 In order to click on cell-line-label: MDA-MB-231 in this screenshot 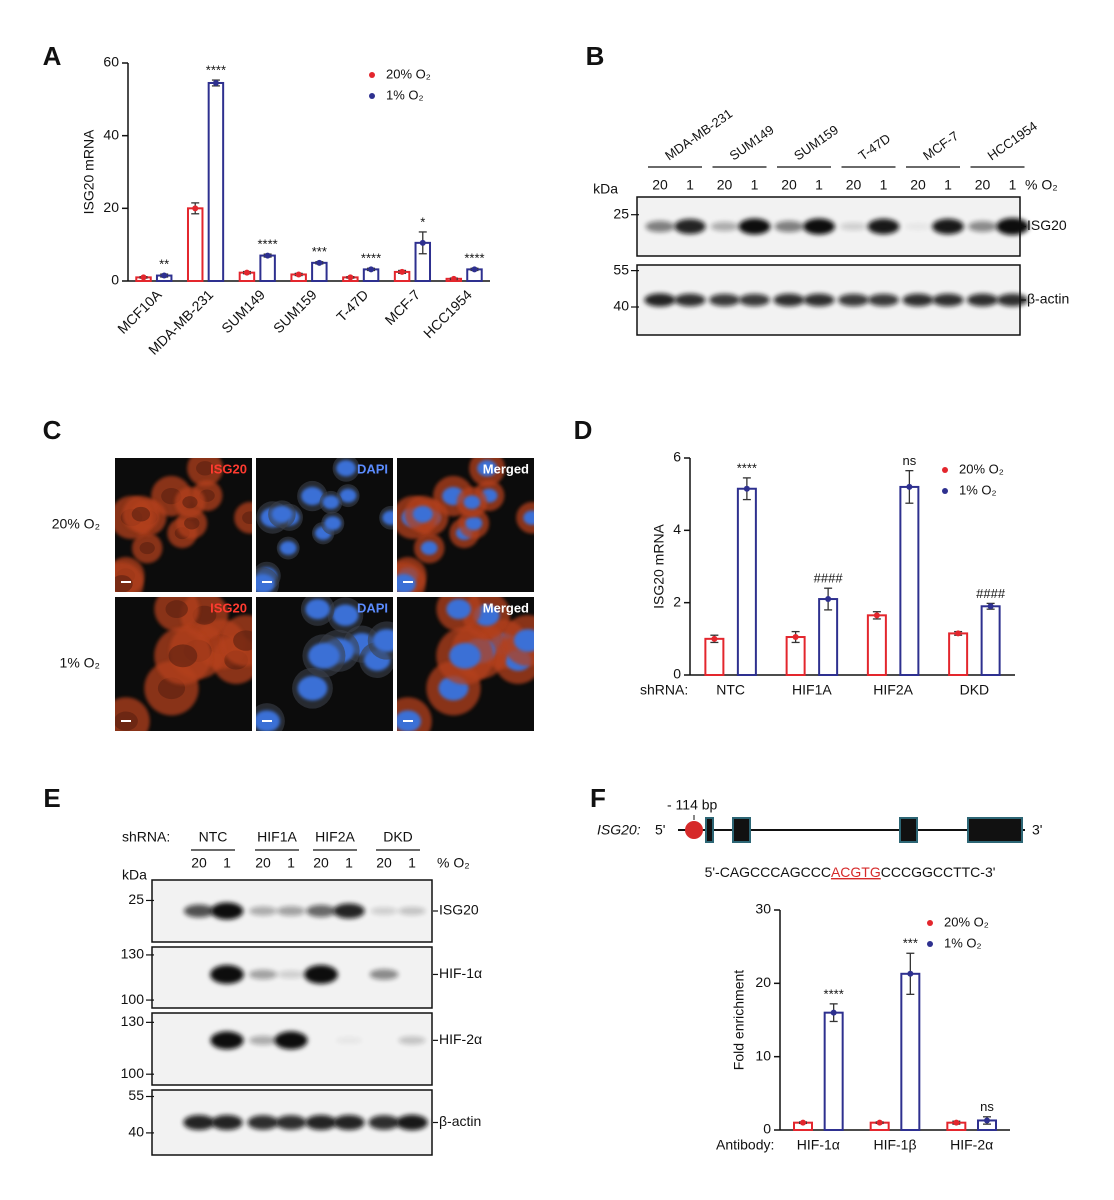, I will do `click(698, 134)`.